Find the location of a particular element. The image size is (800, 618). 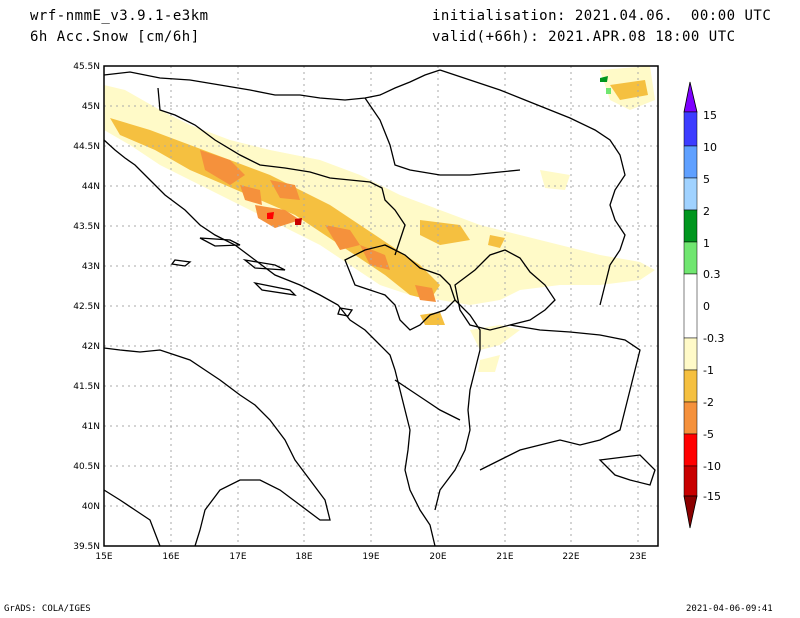

colorbar-label: 10 is located at coordinates (710, 147).